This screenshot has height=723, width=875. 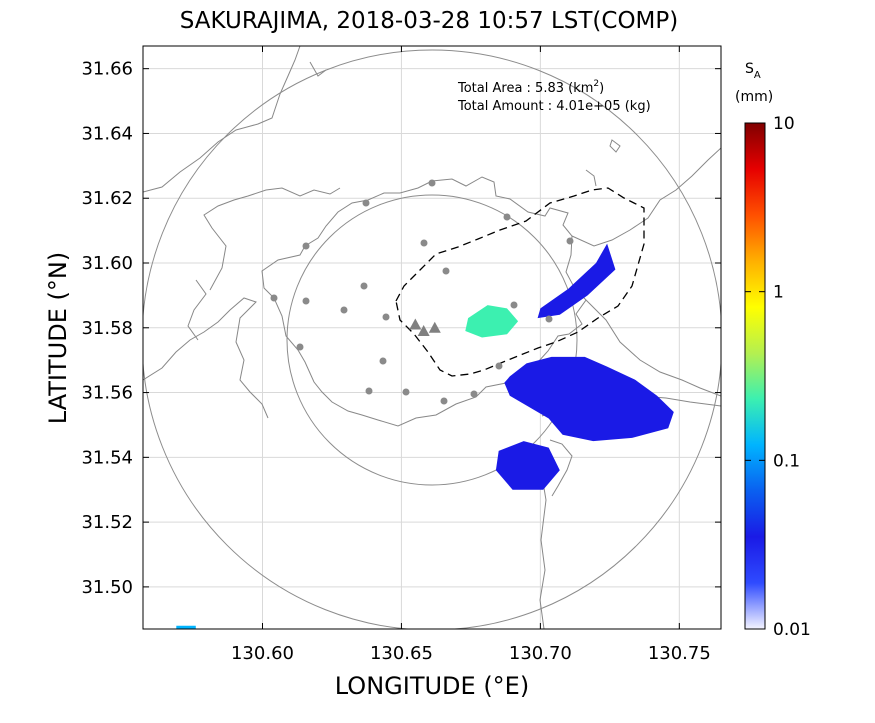 I want to click on osumi-coastline-southeast, so click(x=653, y=348).